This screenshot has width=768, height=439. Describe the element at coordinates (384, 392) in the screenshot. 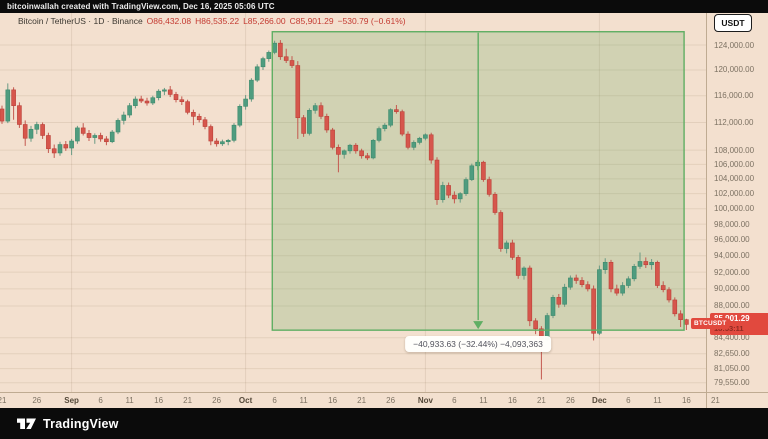

I see `time-axis-separator` at that location.